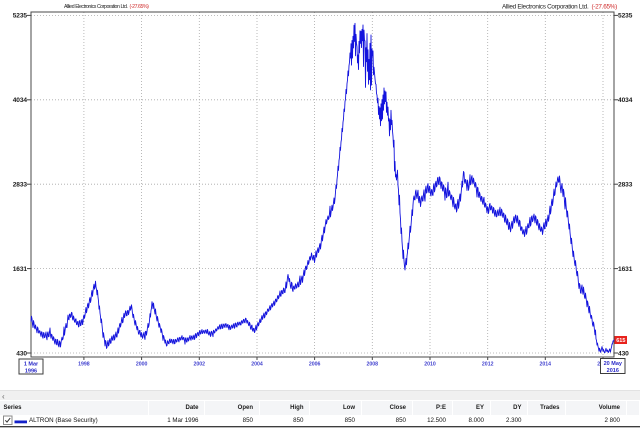  Describe the element at coordinates (620, 341) in the screenshot. I see `svg-text: 615` at that location.